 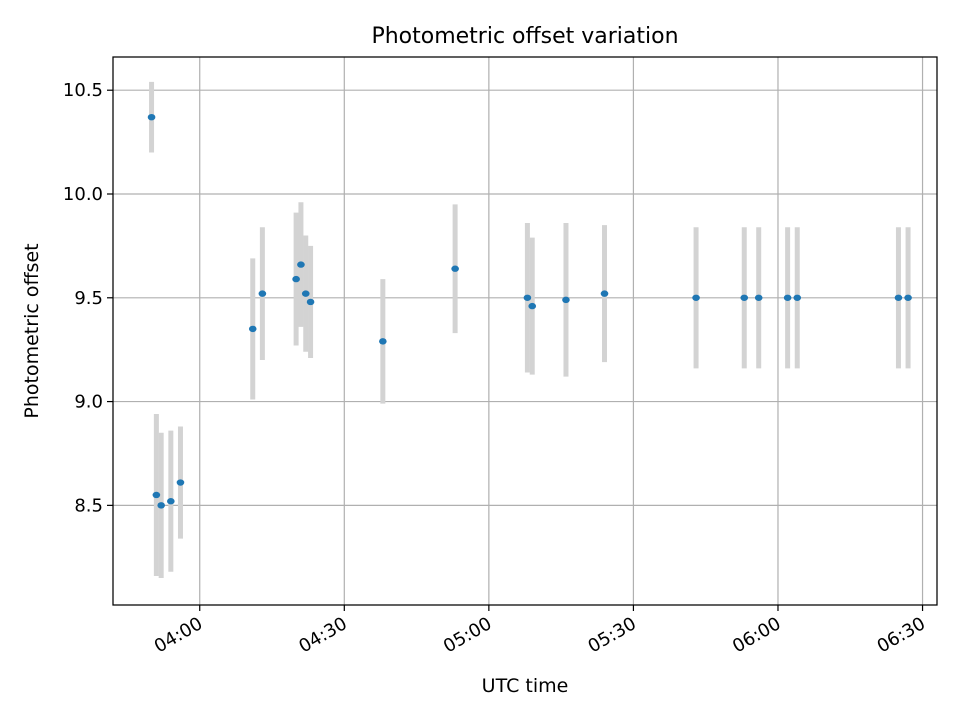 What do you see at coordinates (524, 36) in the screenshot?
I see `chart-title: Photometric offset variation` at bounding box center [524, 36].